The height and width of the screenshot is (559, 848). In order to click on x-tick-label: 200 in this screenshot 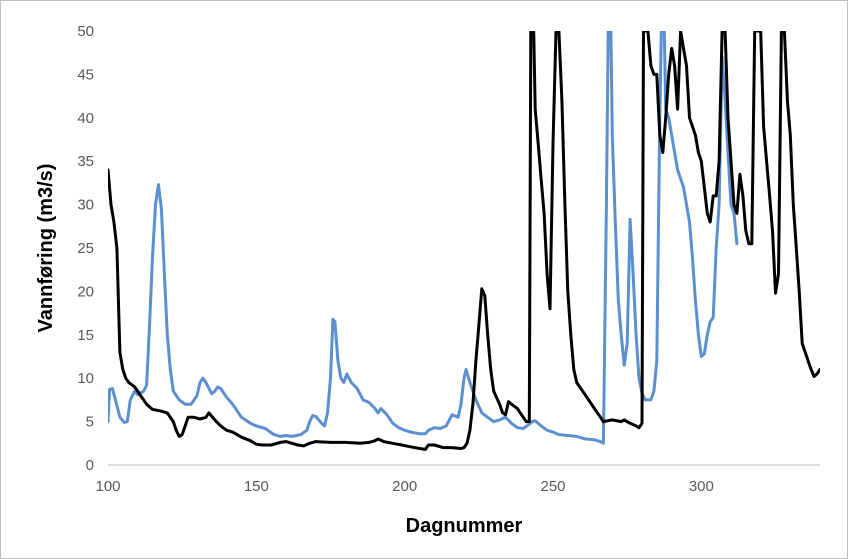, I will do `click(404, 486)`.